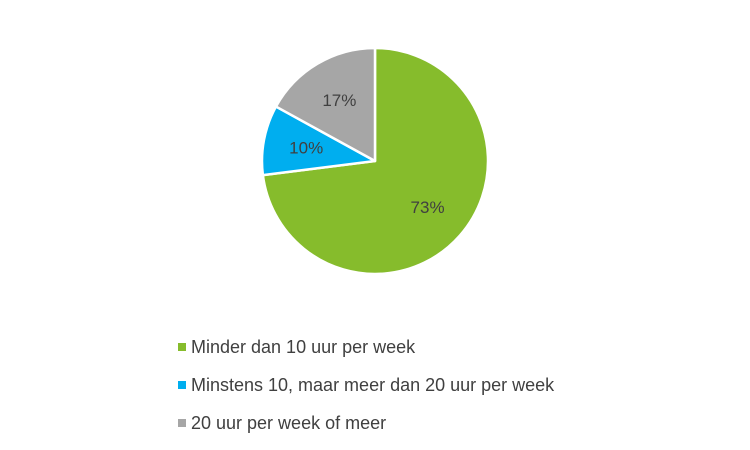  I want to click on legend-label: Minder dan 10 uur per week, so click(303, 346).